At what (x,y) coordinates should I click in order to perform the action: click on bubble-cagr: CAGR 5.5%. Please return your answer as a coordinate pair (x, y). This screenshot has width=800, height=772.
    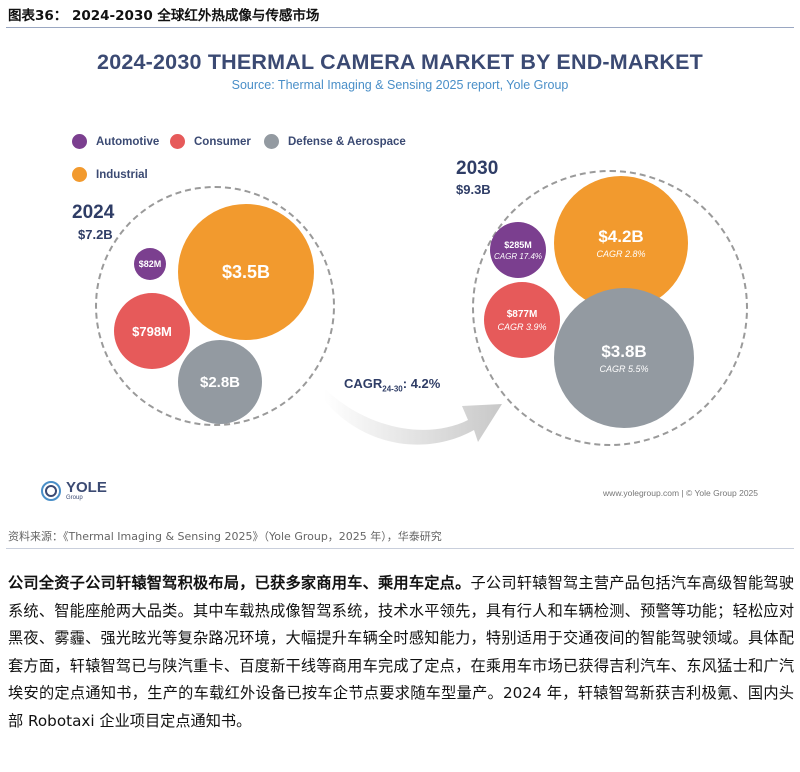
    Looking at the image, I should click on (624, 369).